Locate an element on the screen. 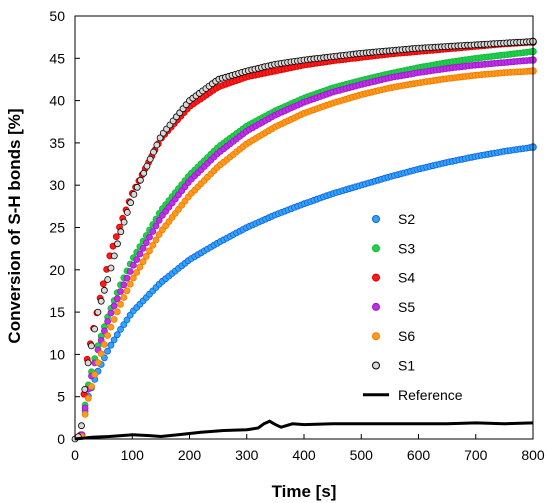 The width and height of the screenshot is (550, 503). x-tick-label: 200 is located at coordinates (190, 455).